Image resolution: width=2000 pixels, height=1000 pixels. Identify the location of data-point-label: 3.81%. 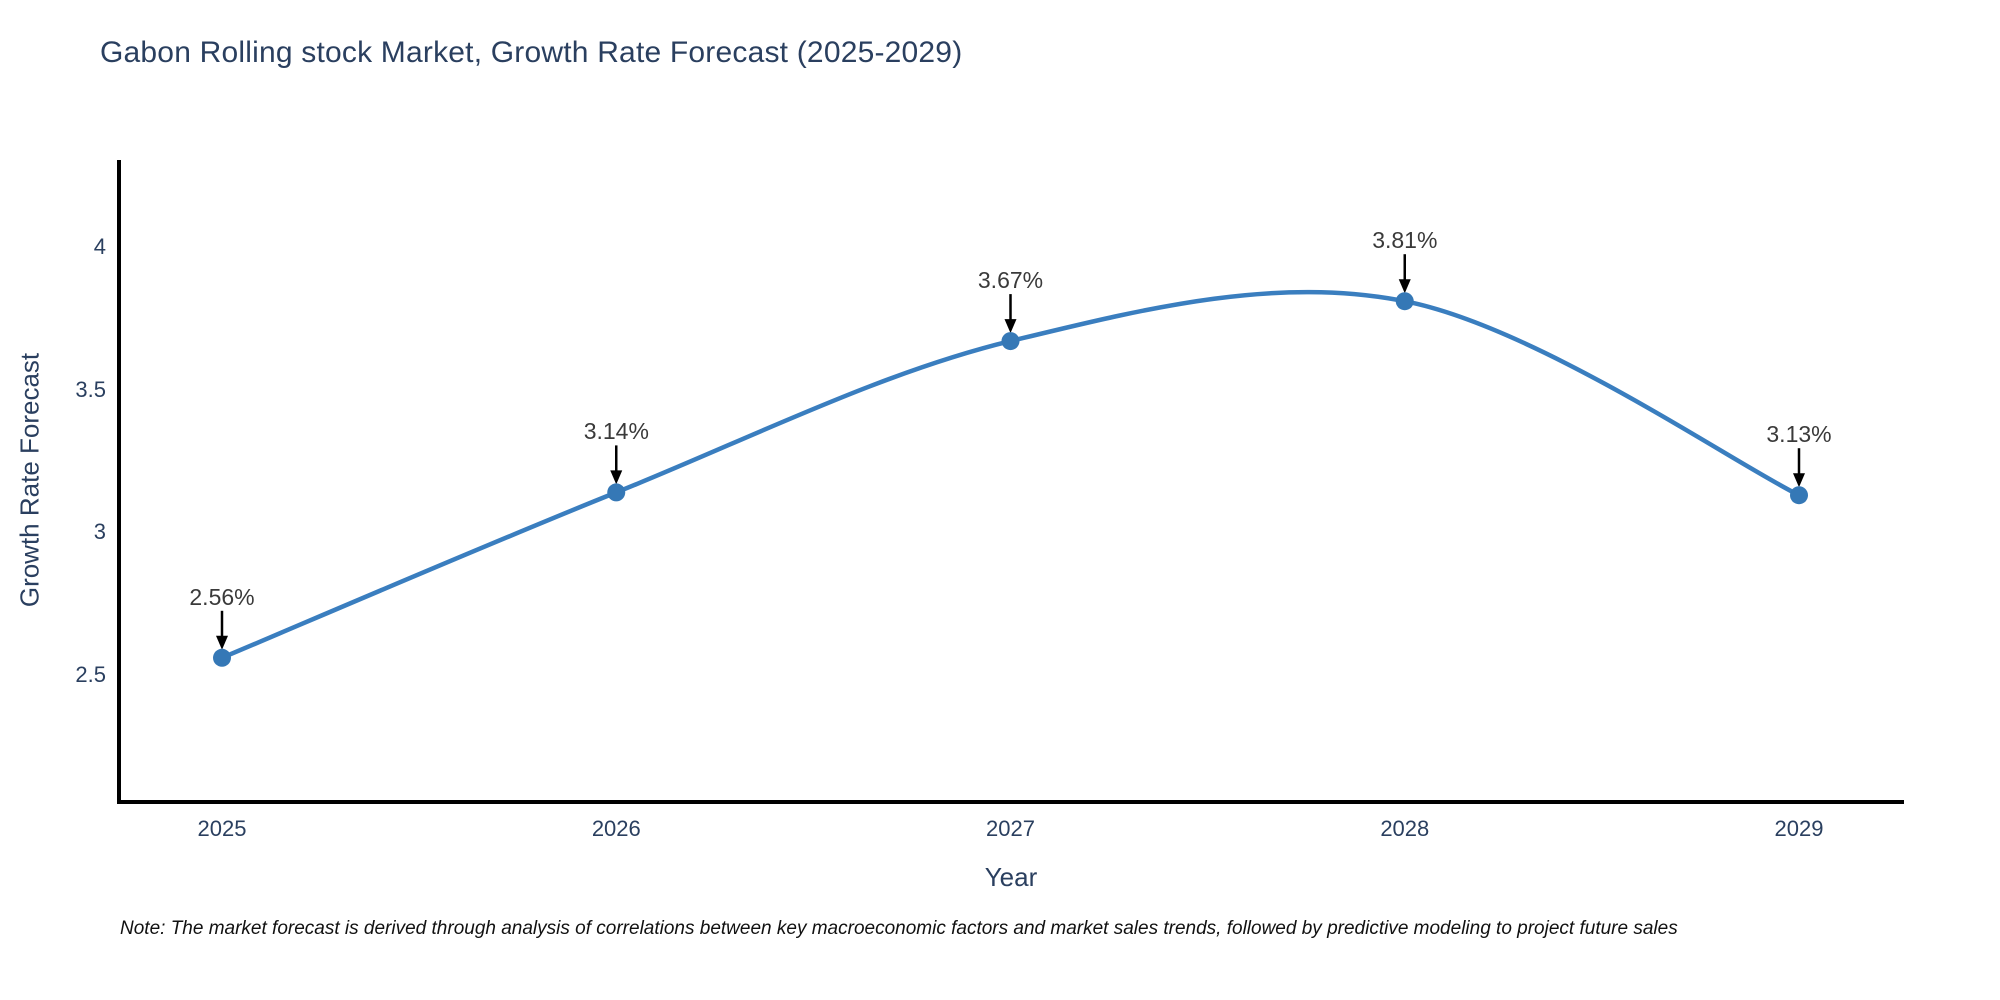
(1405, 240).